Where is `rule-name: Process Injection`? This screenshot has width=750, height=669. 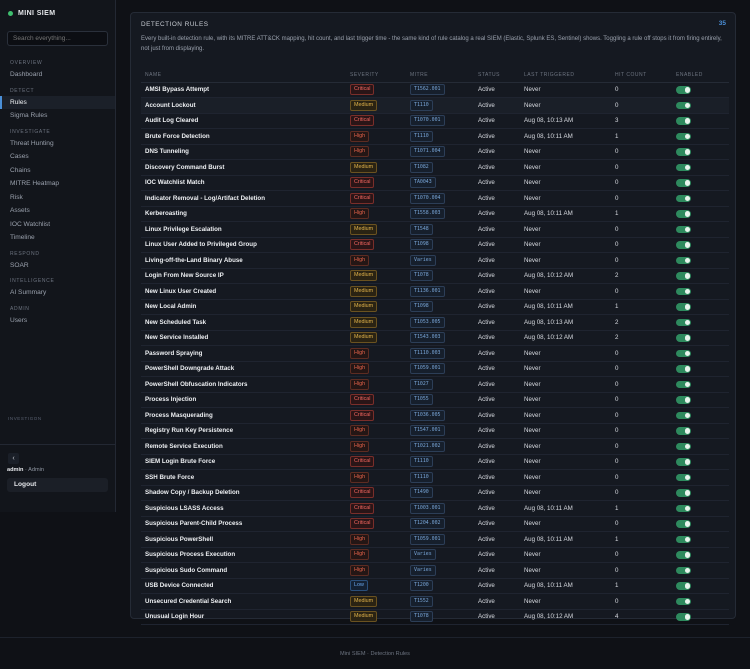 rule-name: Process Injection is located at coordinates (243, 400).